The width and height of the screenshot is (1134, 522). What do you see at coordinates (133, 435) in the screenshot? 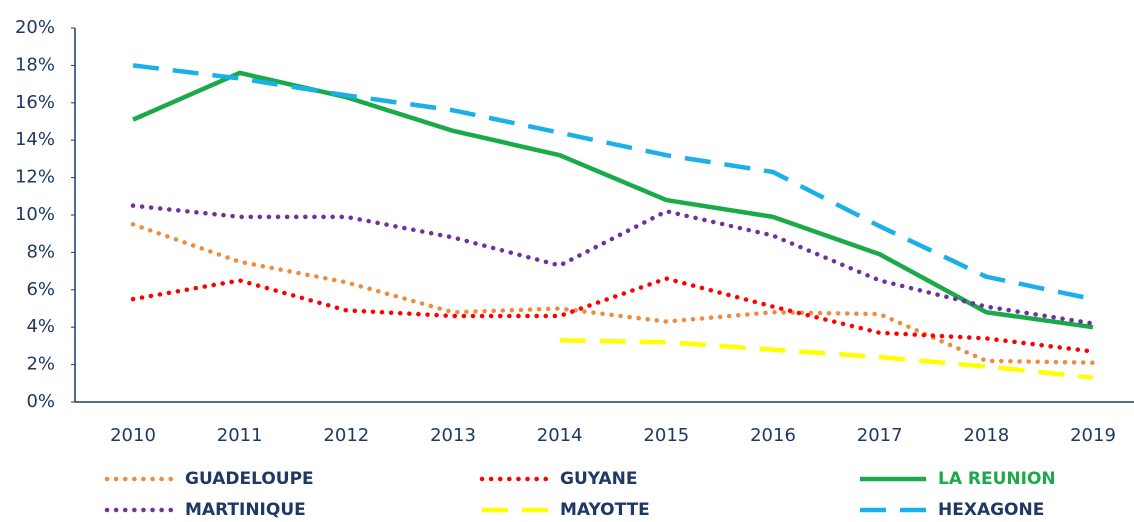
I see `x-tick-label: 2010` at bounding box center [133, 435].